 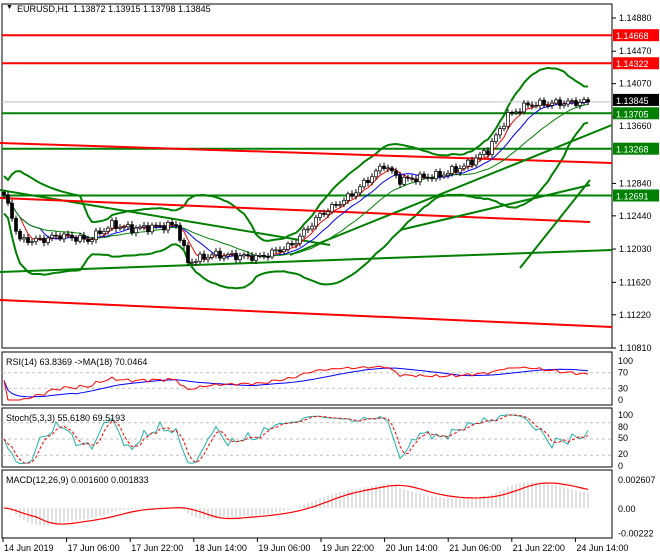 I want to click on dropdown-triangle-icon: ▼, so click(x=9, y=7).